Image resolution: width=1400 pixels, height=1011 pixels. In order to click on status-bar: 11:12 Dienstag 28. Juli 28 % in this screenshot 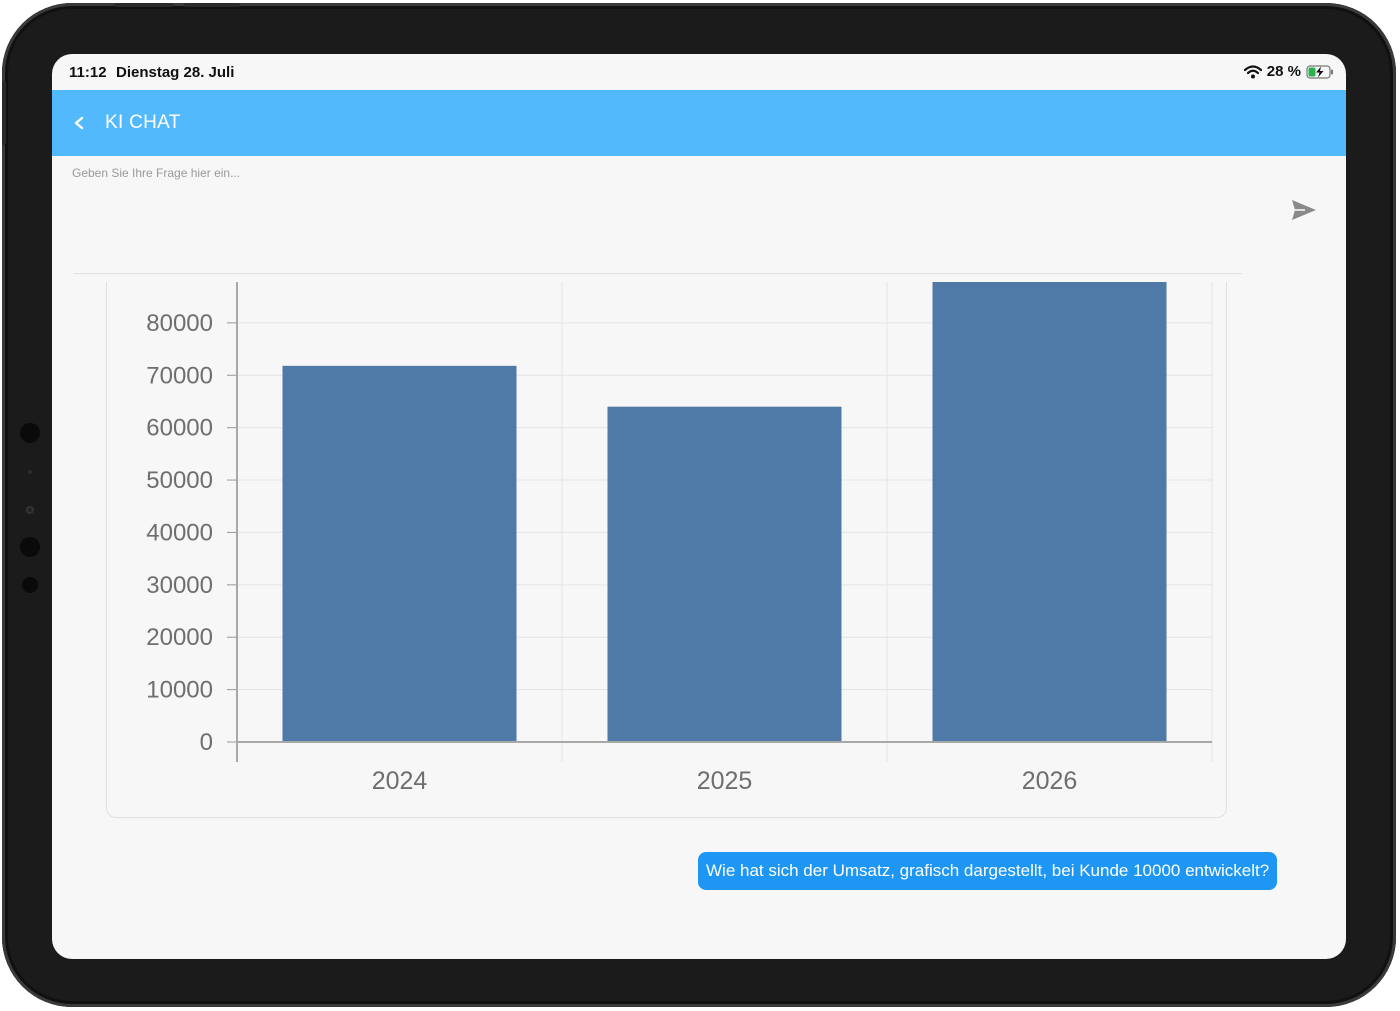, I will do `click(699, 72)`.